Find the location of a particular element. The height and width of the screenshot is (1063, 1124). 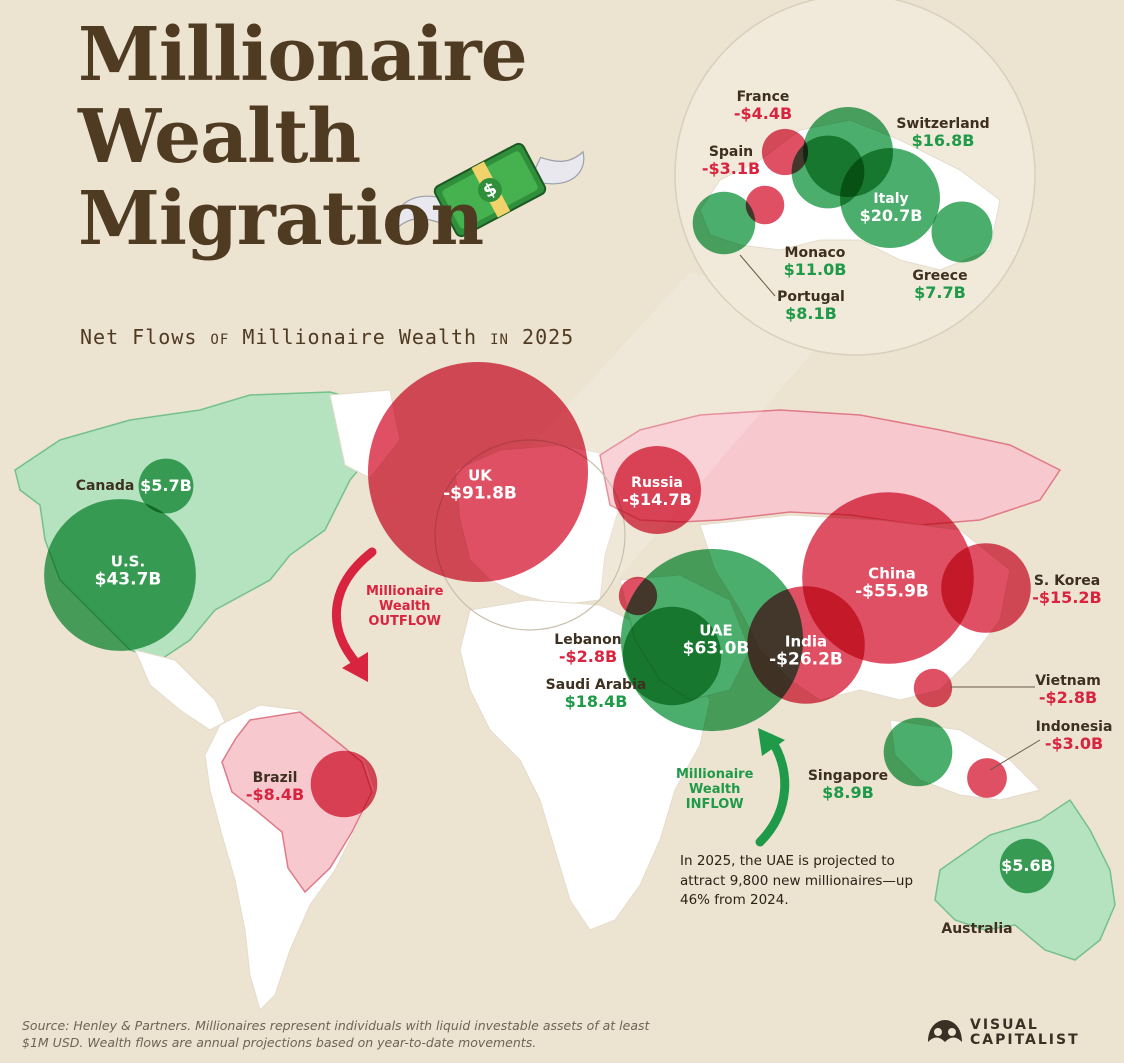

country-value: $11.0B is located at coordinates (815, 269).